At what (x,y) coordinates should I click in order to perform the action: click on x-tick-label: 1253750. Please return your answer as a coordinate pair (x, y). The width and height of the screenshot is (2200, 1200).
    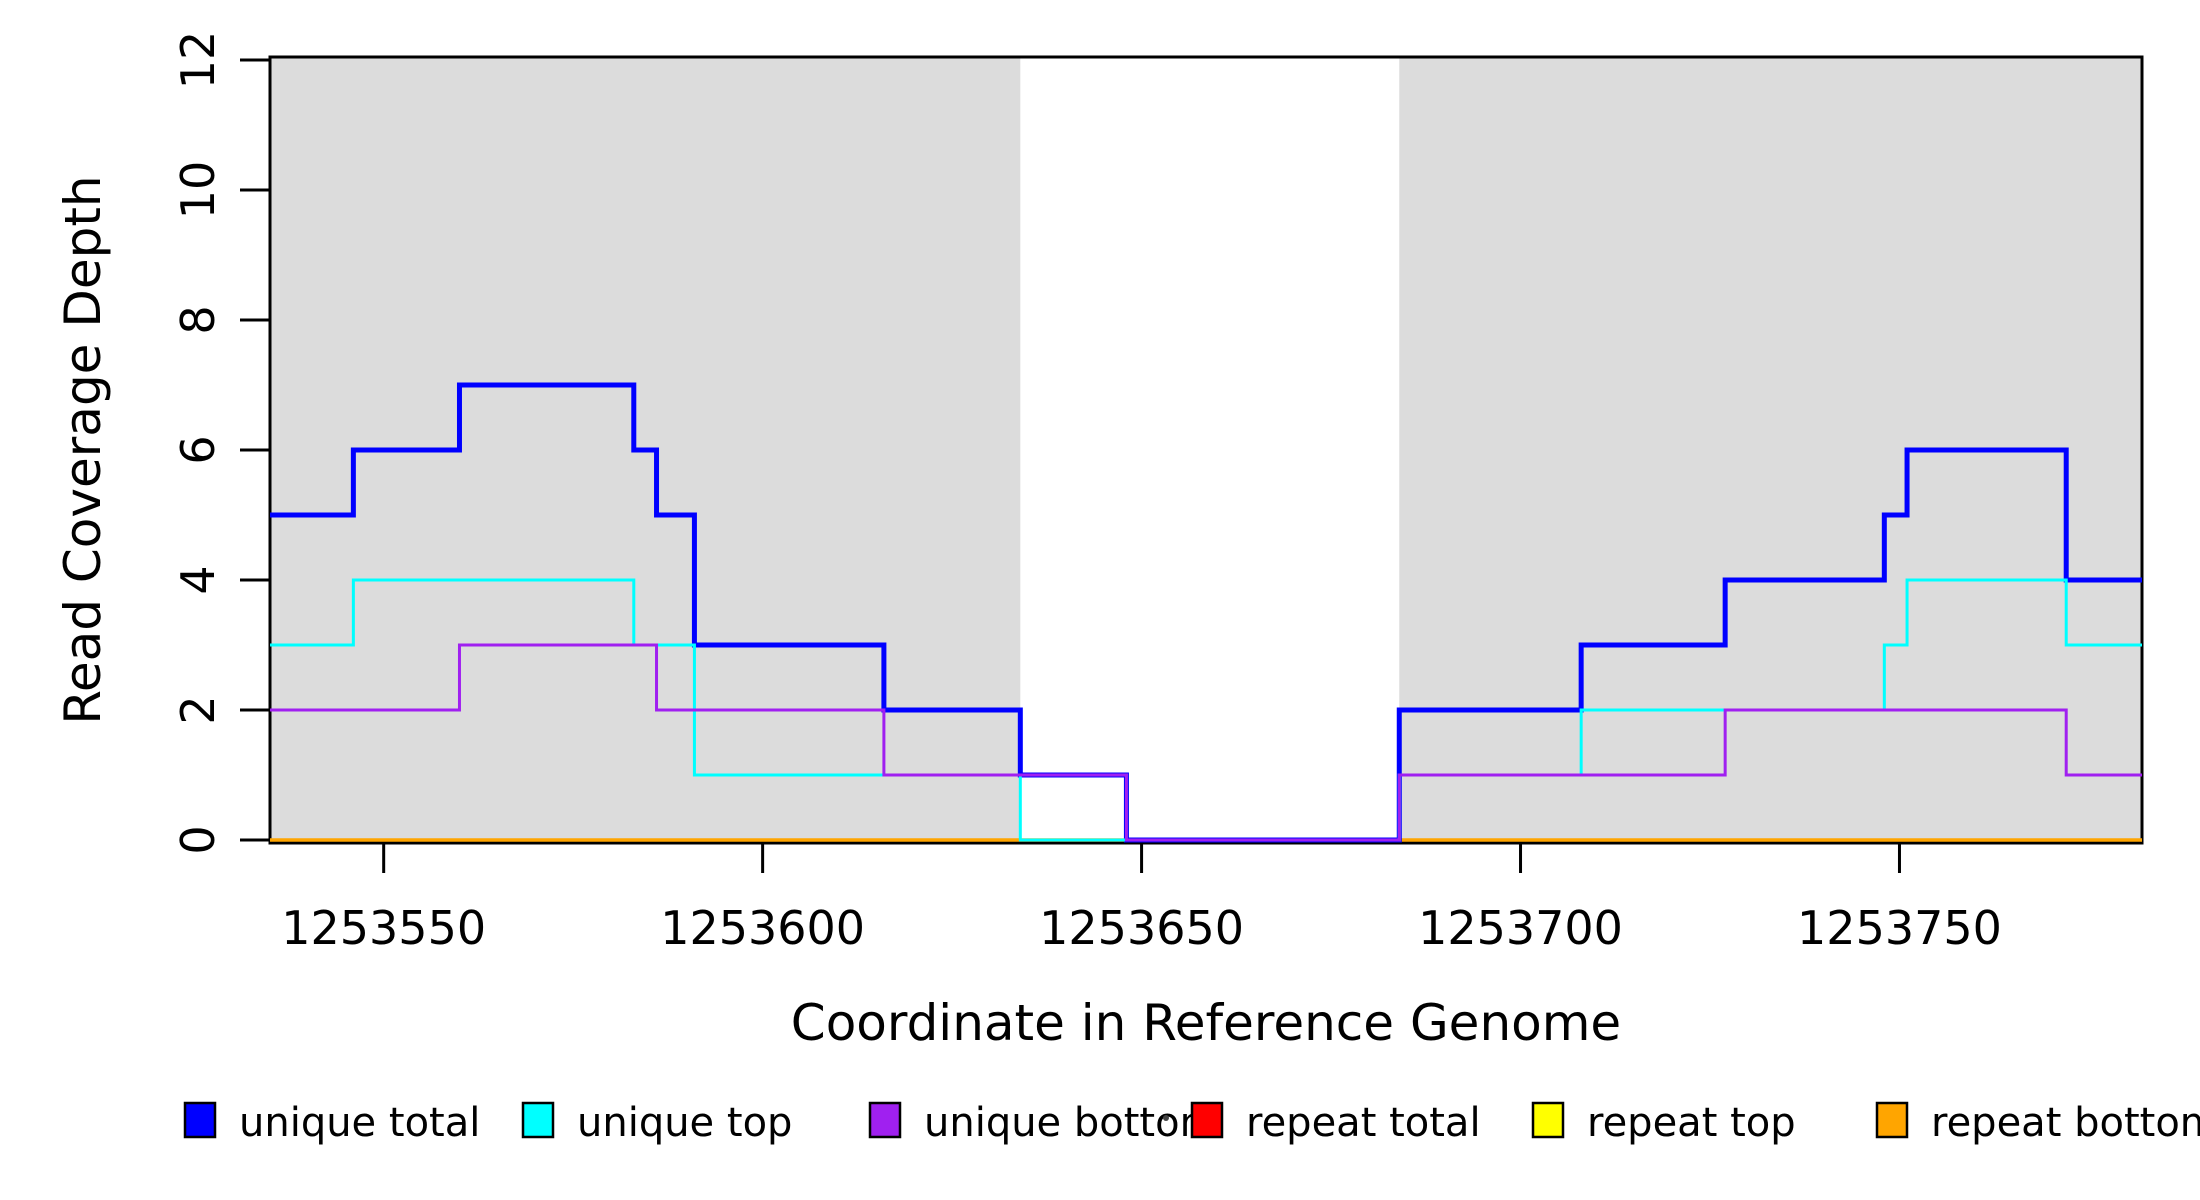
    Looking at the image, I should click on (1899, 928).